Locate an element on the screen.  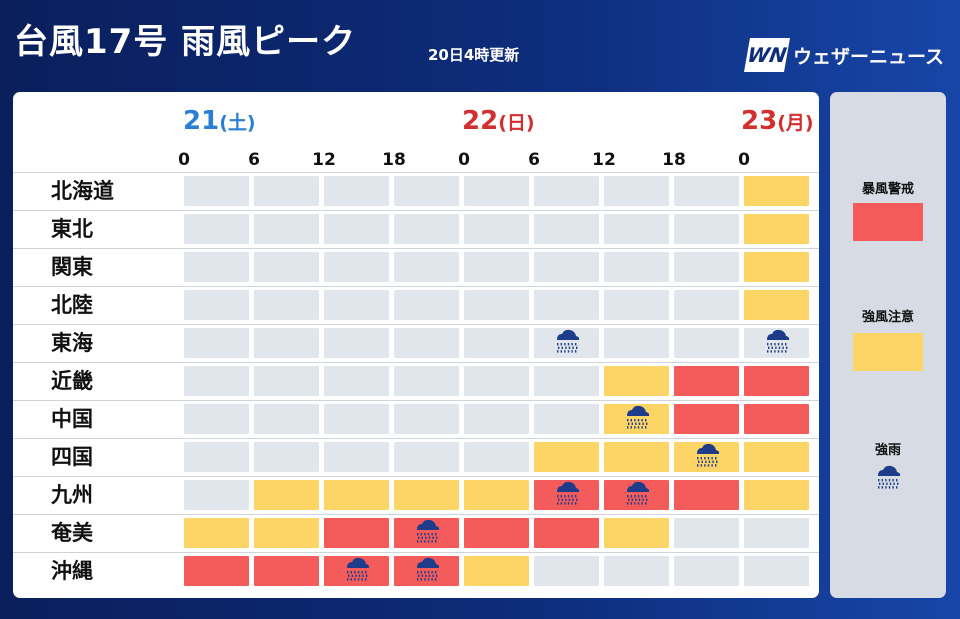
date-number: 21 is located at coordinates (201, 121).